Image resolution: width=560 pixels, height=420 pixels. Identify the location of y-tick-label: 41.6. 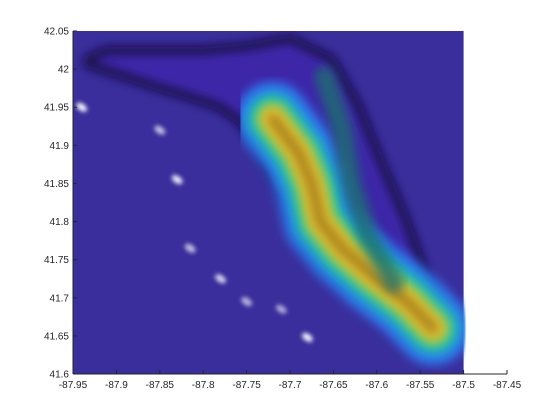
(60, 375).